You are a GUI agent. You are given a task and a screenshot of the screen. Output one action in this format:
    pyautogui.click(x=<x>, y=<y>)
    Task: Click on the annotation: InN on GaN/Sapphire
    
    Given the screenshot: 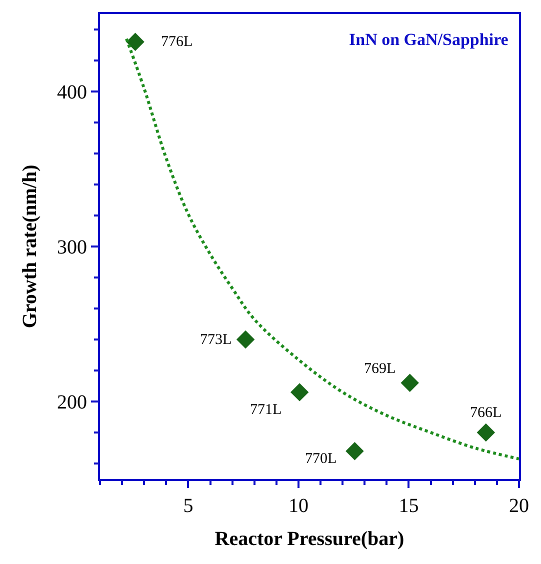 What is the action you would take?
    pyautogui.click(x=429, y=39)
    